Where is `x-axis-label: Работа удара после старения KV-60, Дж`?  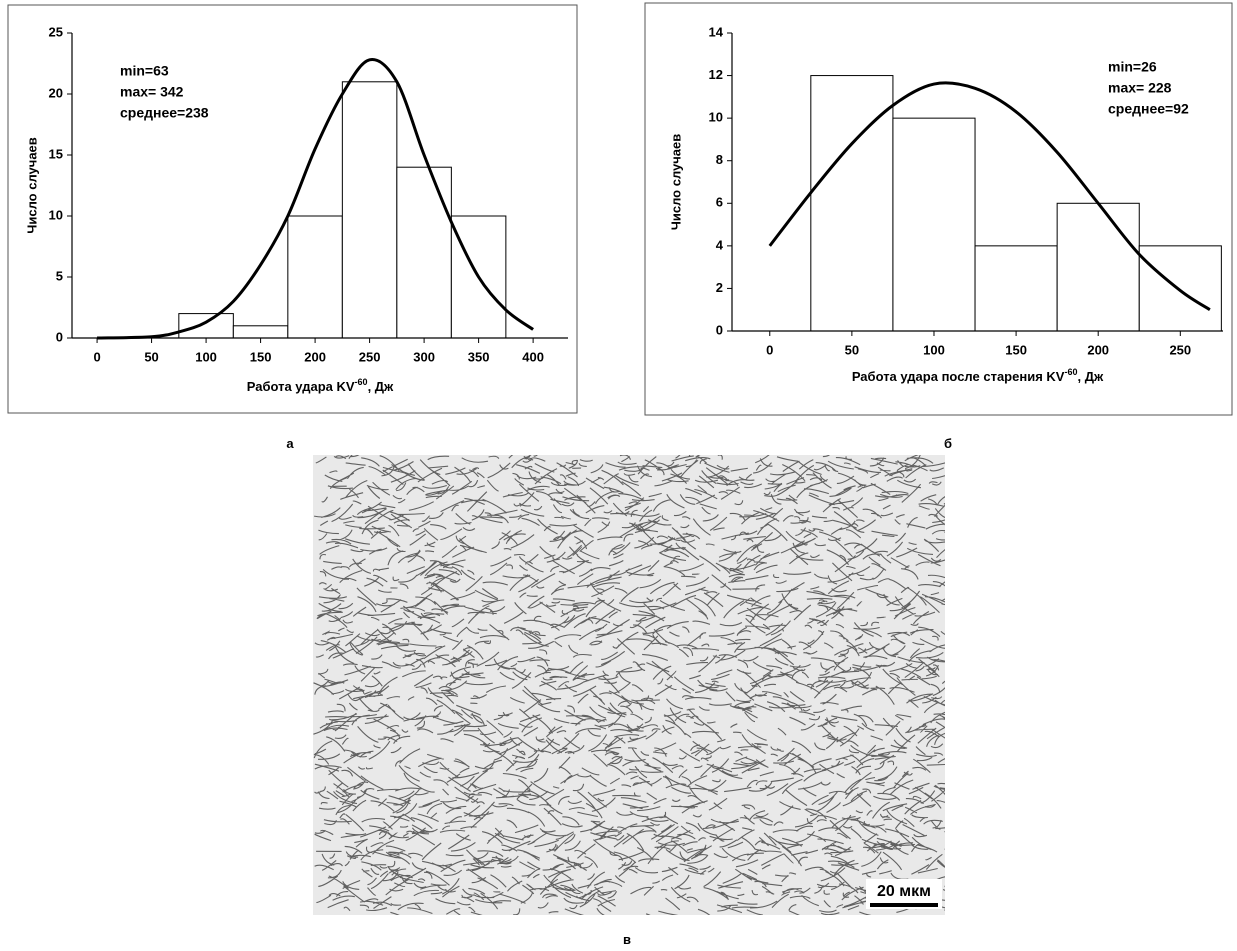 x-axis-label: Работа удара после старения KV-60, Дж is located at coordinates (978, 375).